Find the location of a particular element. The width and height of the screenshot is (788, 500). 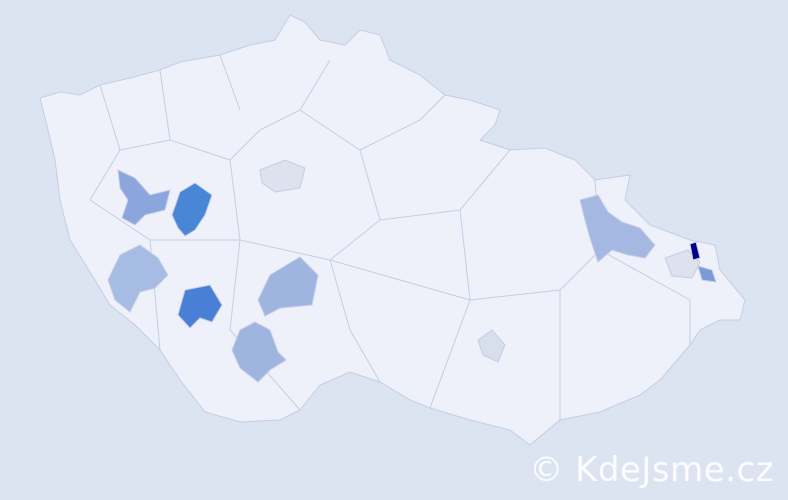

district-darkest is located at coordinates (695, 251).